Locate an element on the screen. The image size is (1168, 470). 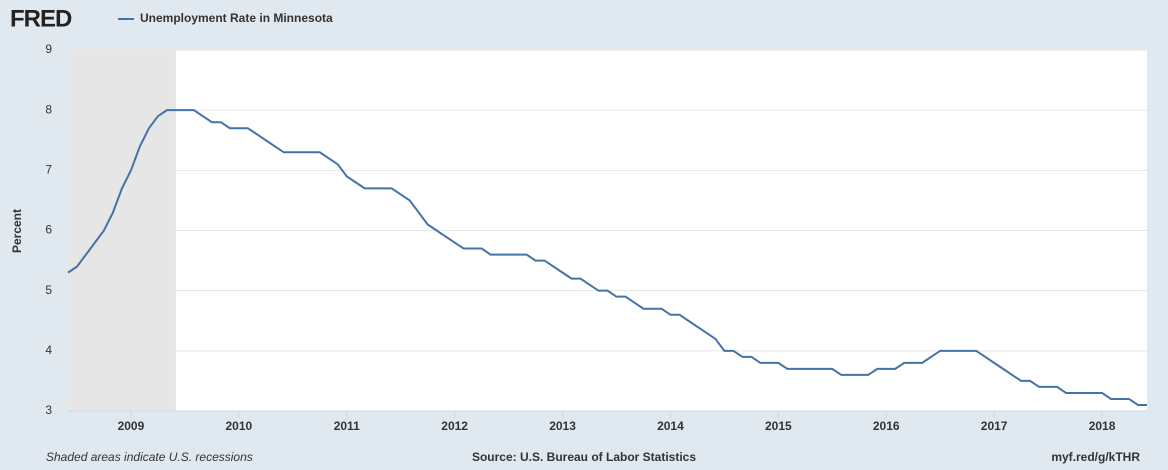
y-tick-label: 5 is located at coordinates (48, 290).